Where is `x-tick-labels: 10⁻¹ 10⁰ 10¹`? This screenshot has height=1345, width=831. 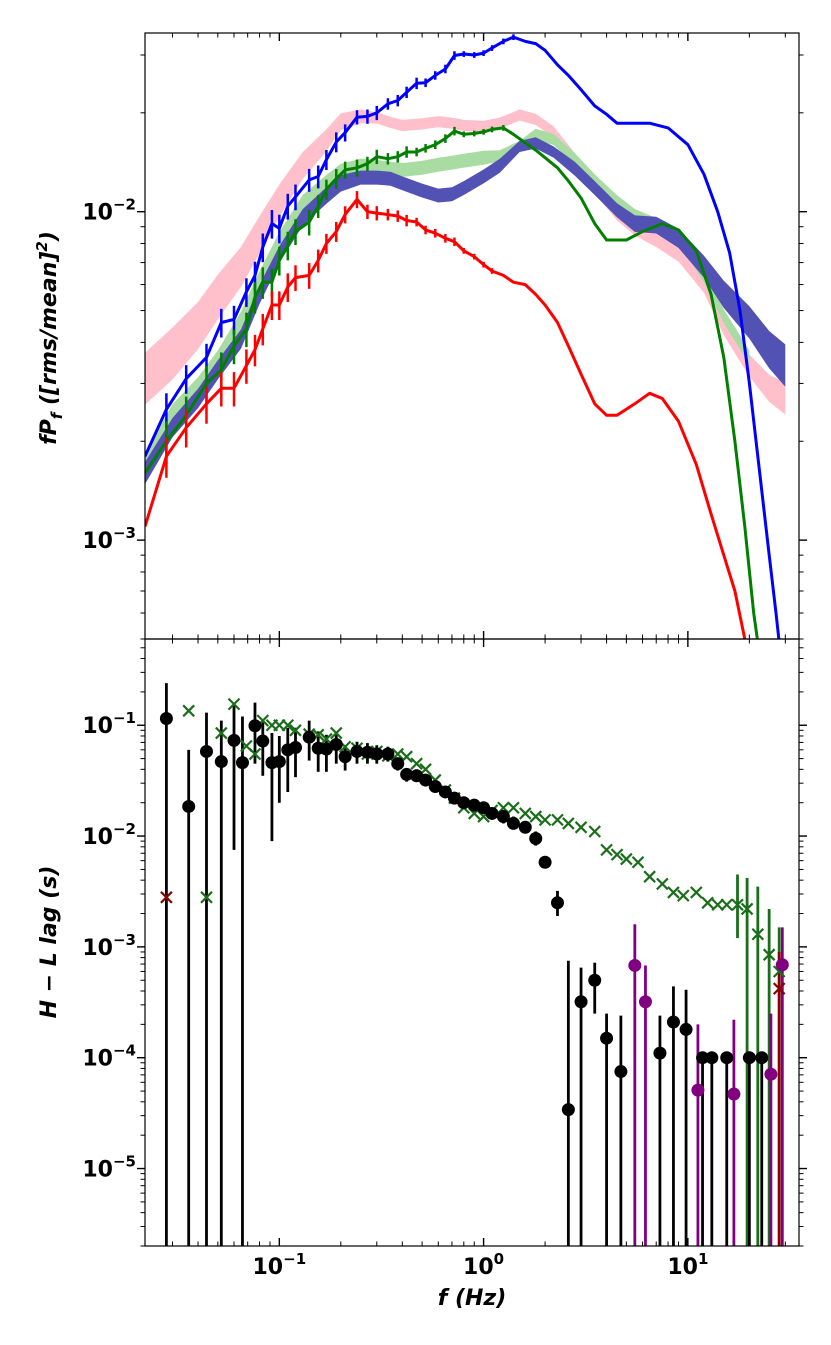
x-tick-labels: 10⁻¹ 10⁰ 10¹ is located at coordinates (481, 1265).